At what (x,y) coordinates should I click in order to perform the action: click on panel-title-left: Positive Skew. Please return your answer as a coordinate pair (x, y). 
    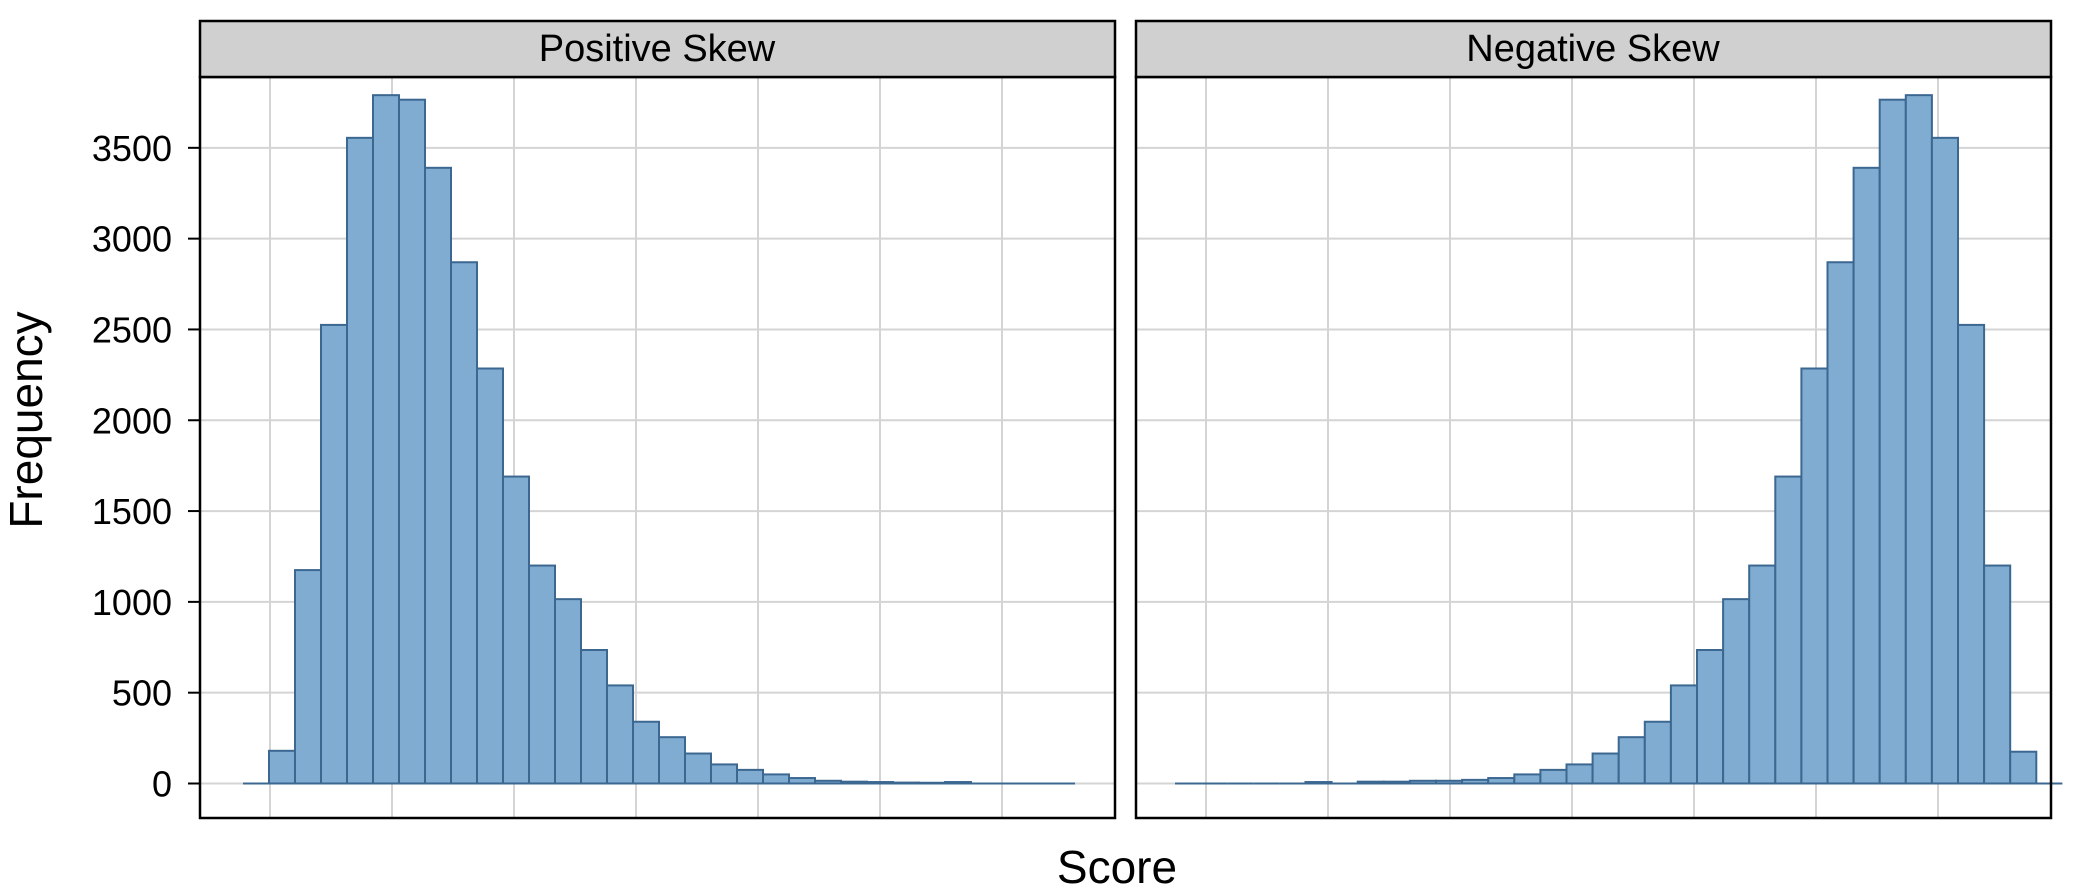
    Looking at the image, I should click on (657, 49).